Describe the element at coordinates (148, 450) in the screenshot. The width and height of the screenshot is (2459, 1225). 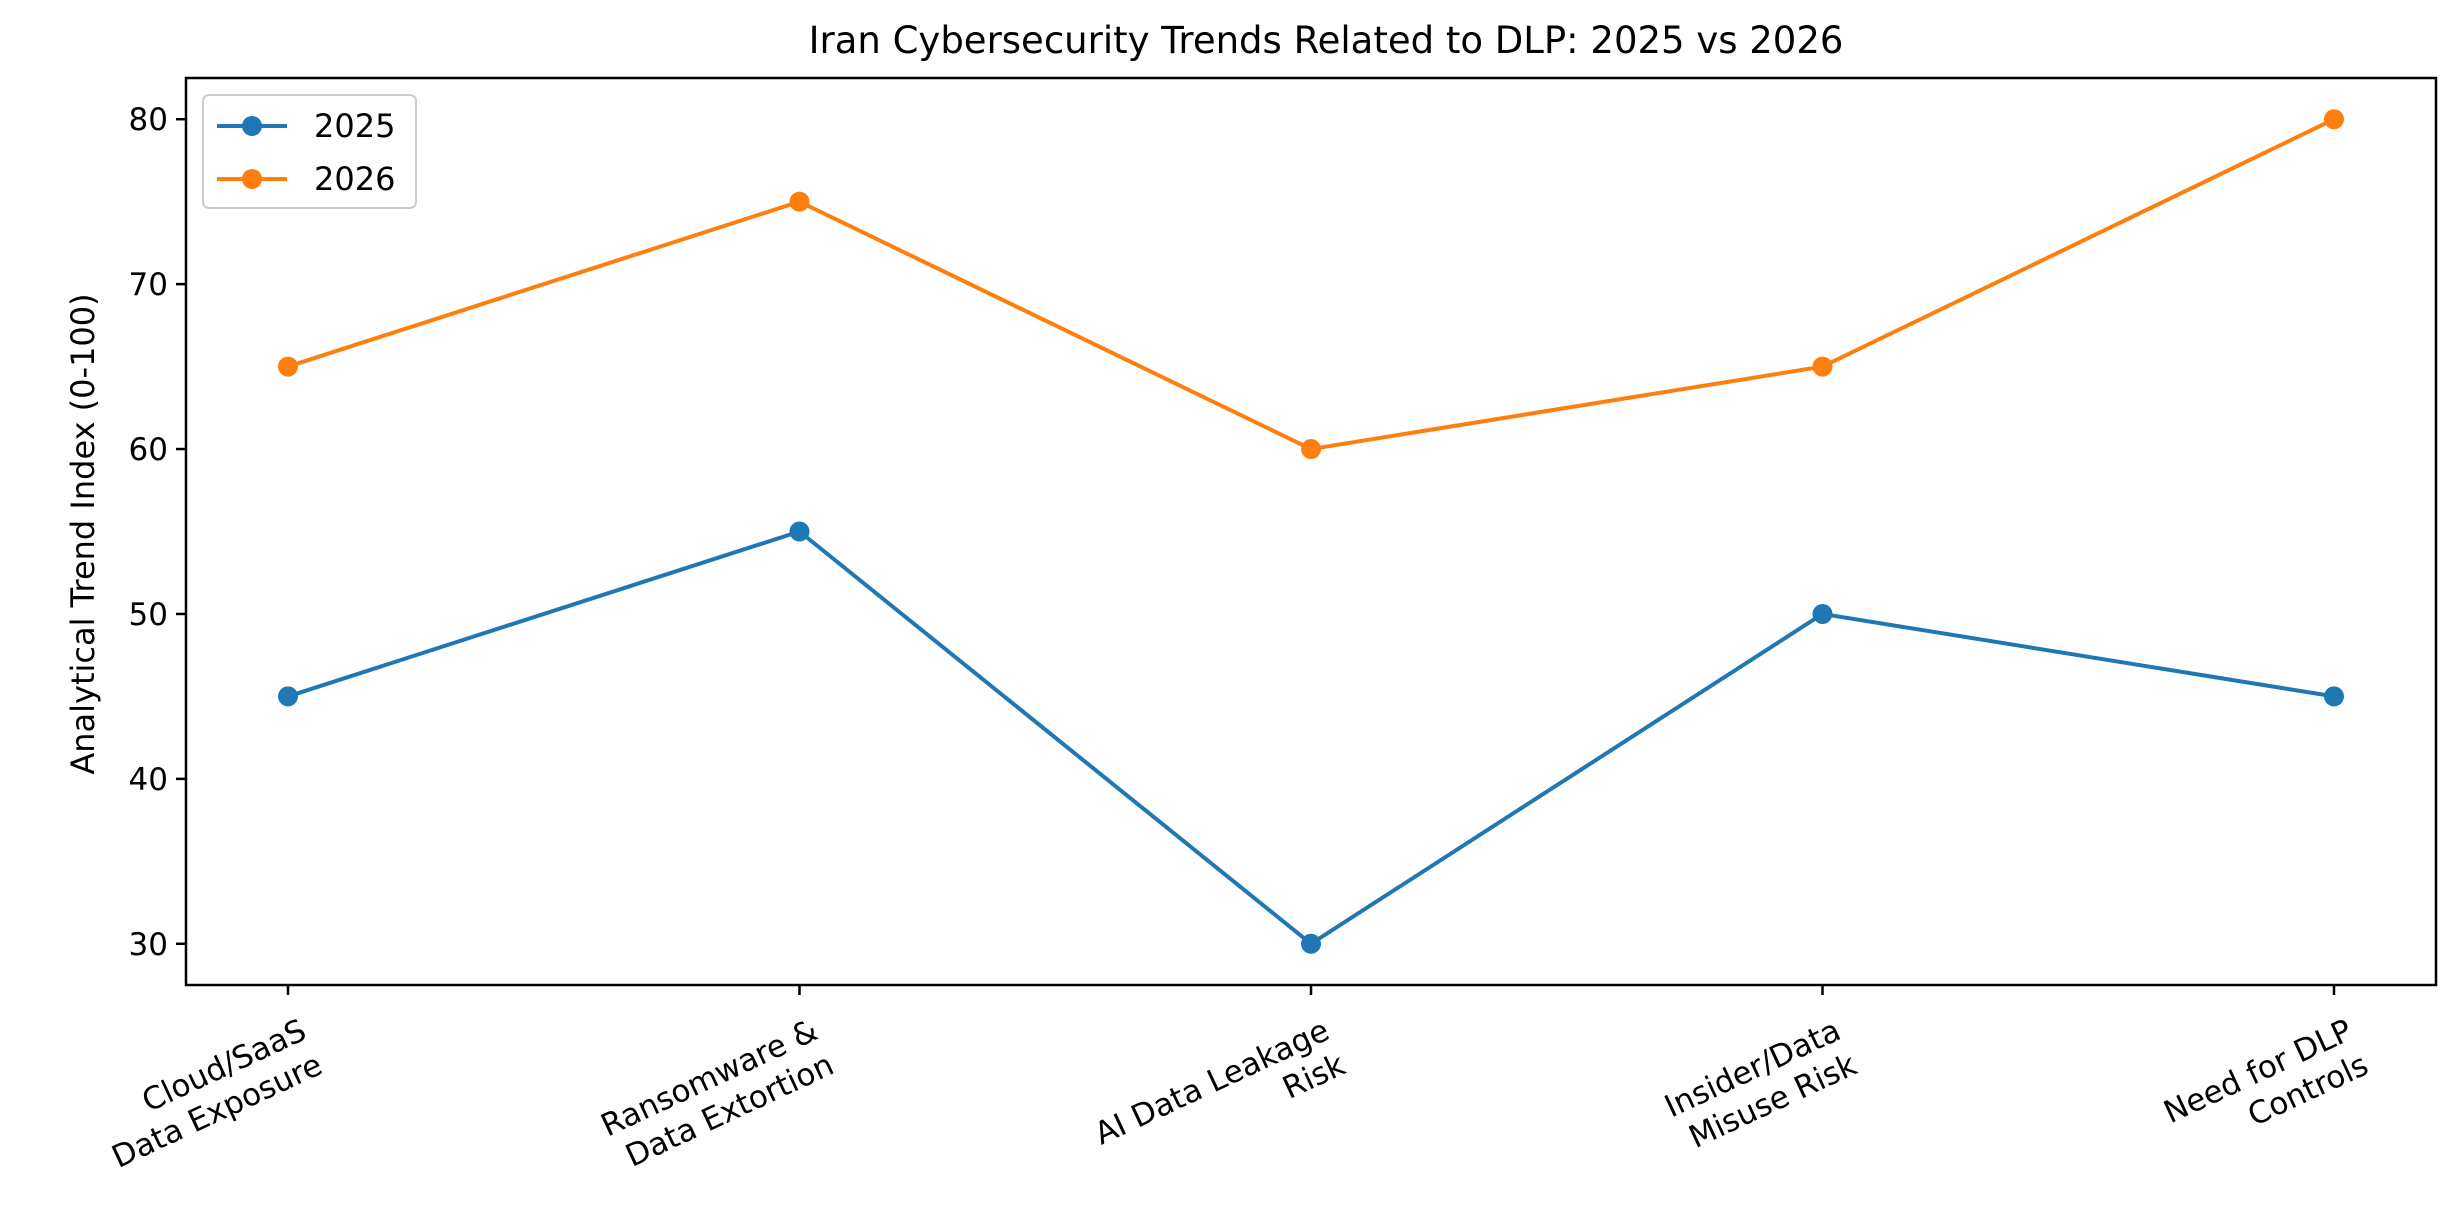
I see `y-tick-label: 60` at that location.